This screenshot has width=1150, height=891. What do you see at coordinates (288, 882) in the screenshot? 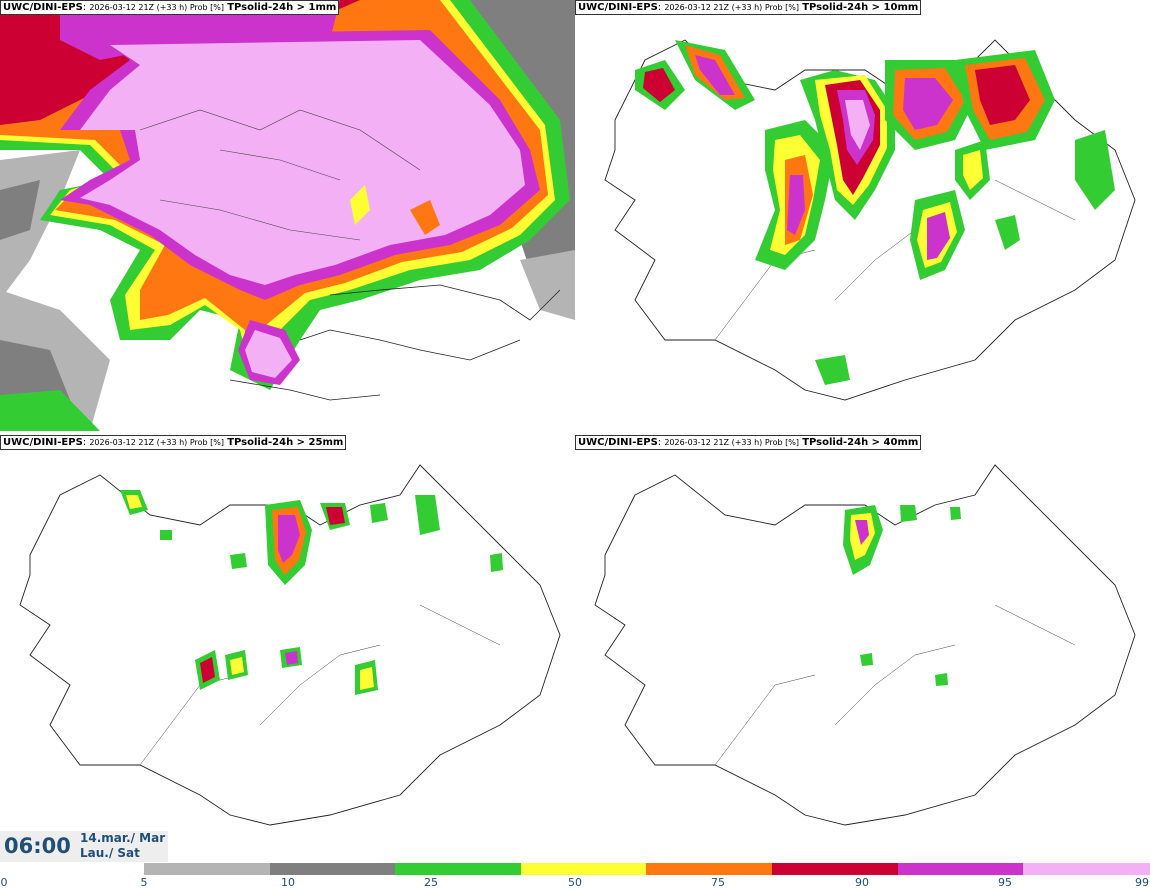
I see `colorbar-tick: 10` at bounding box center [288, 882].